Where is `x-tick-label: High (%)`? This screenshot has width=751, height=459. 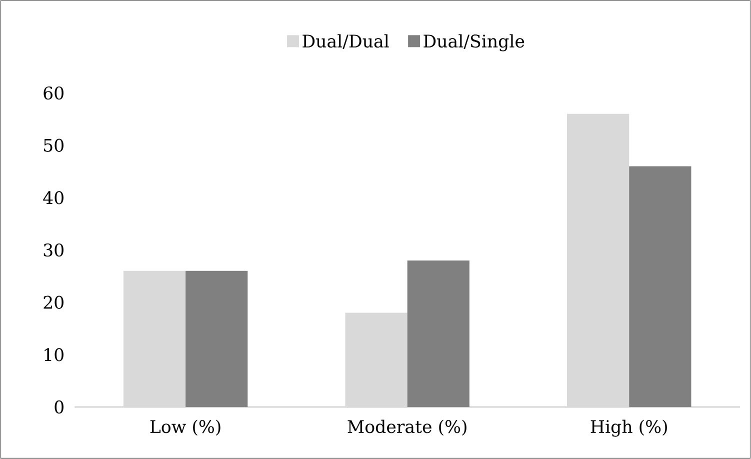
x-tick-label: High (%) is located at coordinates (628, 428).